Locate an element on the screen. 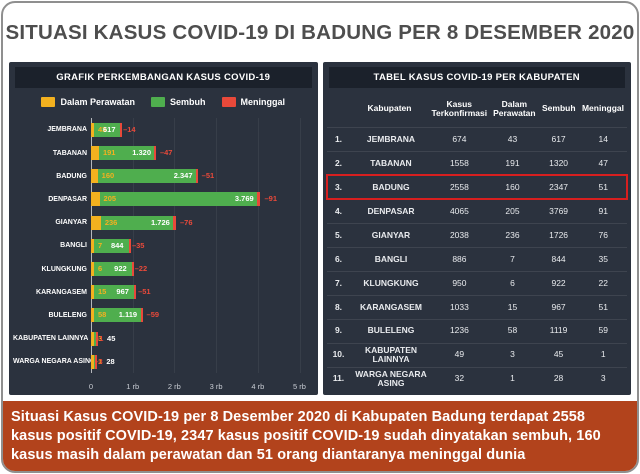  bar-value-sembuh: 617 is located at coordinates (109, 129).